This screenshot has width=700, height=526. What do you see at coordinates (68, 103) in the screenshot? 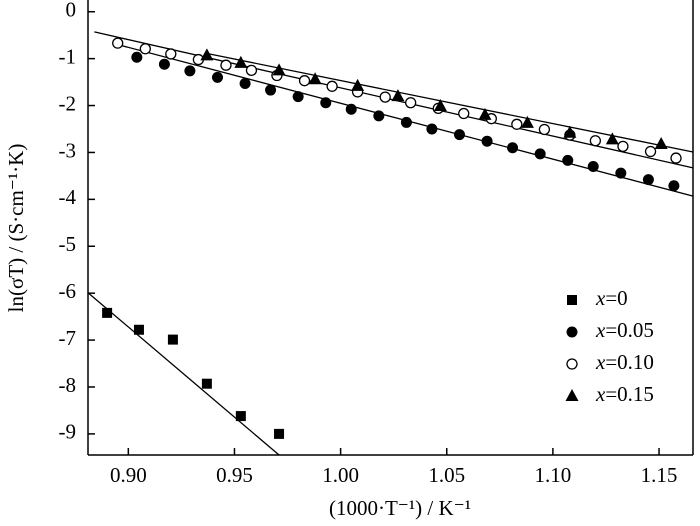
I see `y-tick-label: -2` at bounding box center [68, 103].